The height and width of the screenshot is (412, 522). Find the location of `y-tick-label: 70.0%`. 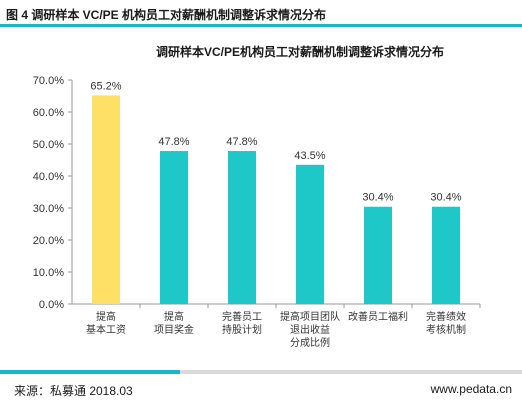

y-tick-label: 70.0% is located at coordinates (48, 81).